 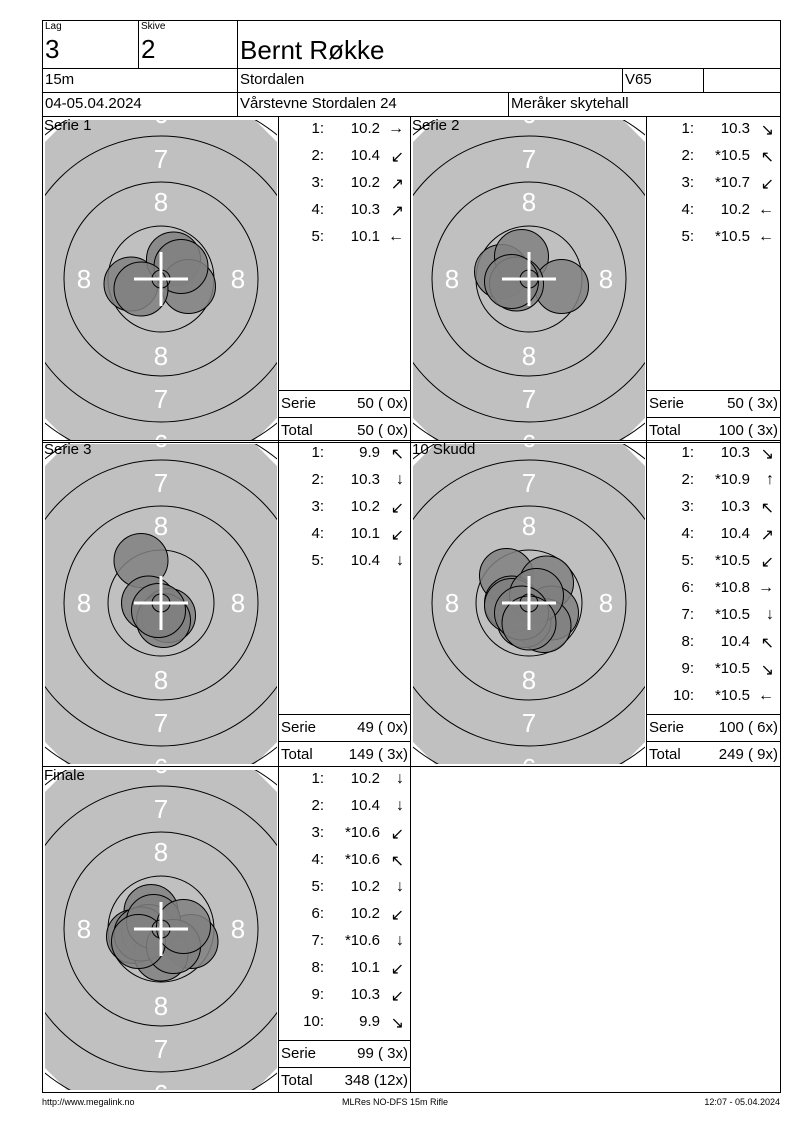 I want to click on total-sum-value: 100 ( 3x), so click(x=748, y=430).